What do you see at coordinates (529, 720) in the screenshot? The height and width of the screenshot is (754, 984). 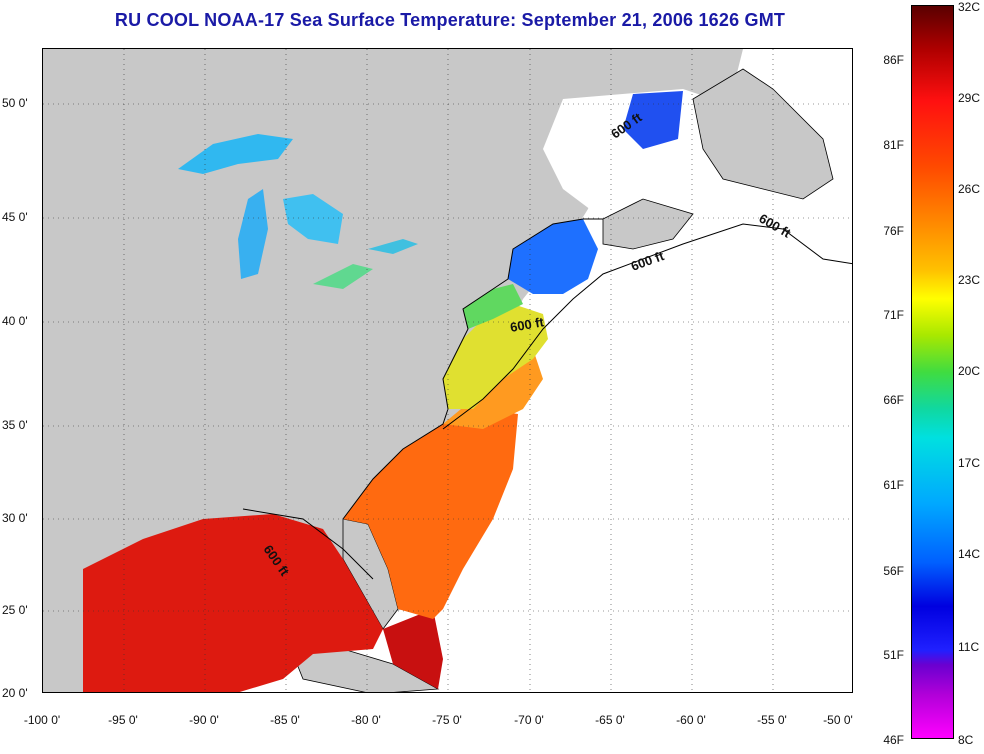 I see `lon-tick-70: -70 0'` at bounding box center [529, 720].